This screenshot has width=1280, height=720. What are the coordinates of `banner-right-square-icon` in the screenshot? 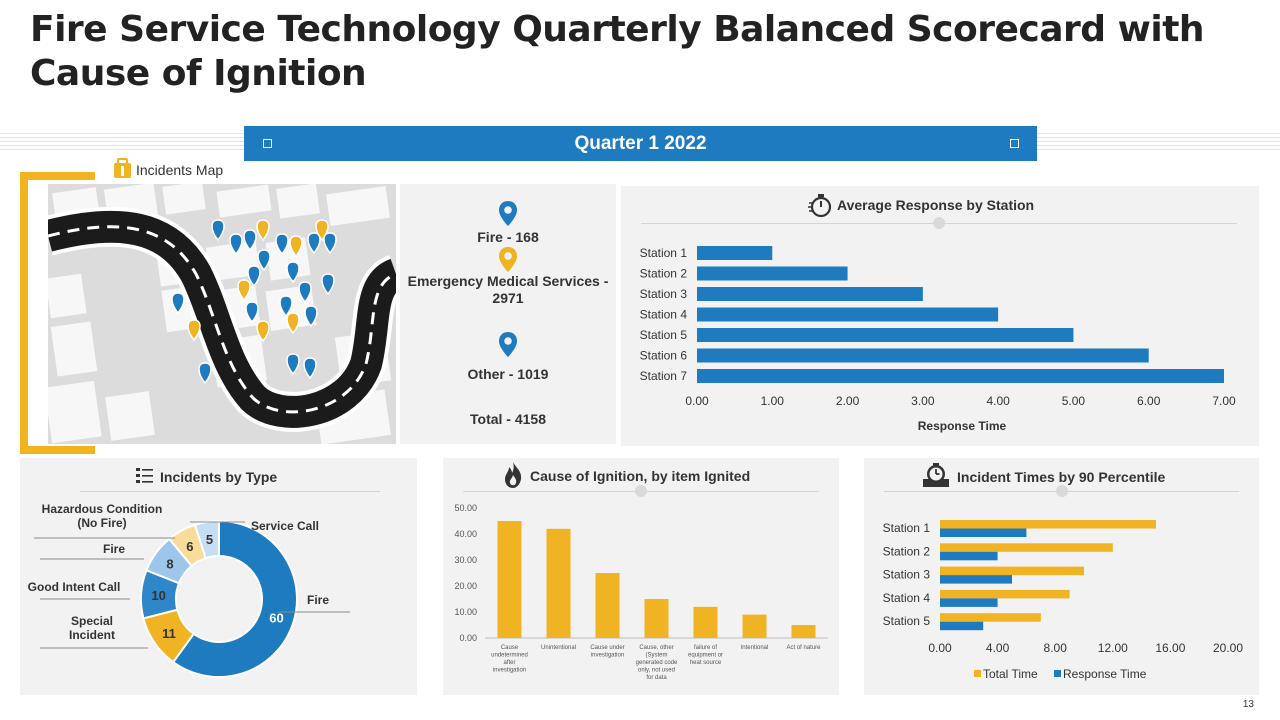 It's located at (1014, 143).